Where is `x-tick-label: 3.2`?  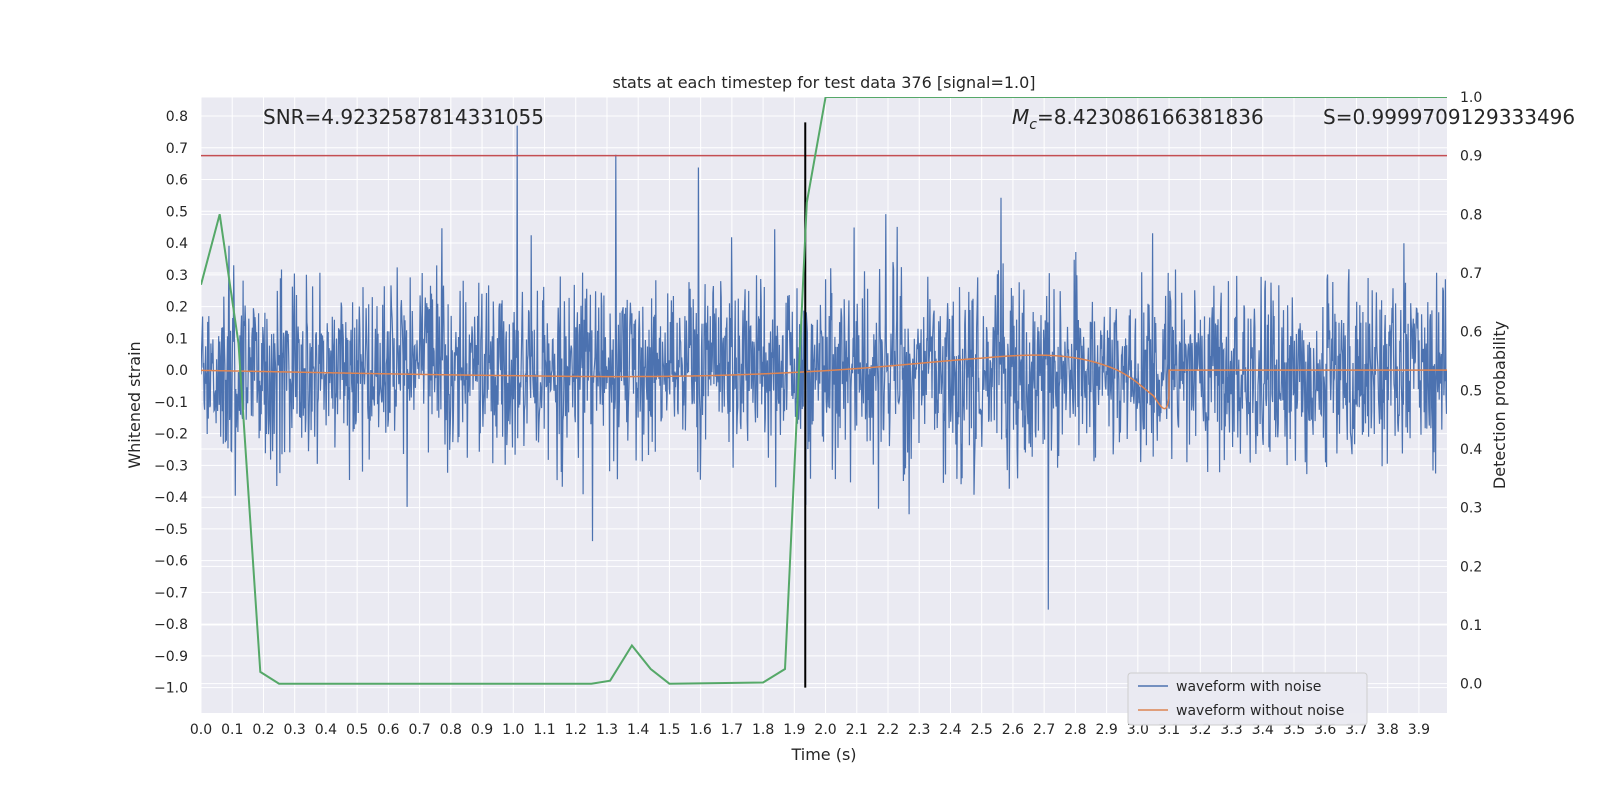
x-tick-label: 3.2 is located at coordinates (1200, 730).